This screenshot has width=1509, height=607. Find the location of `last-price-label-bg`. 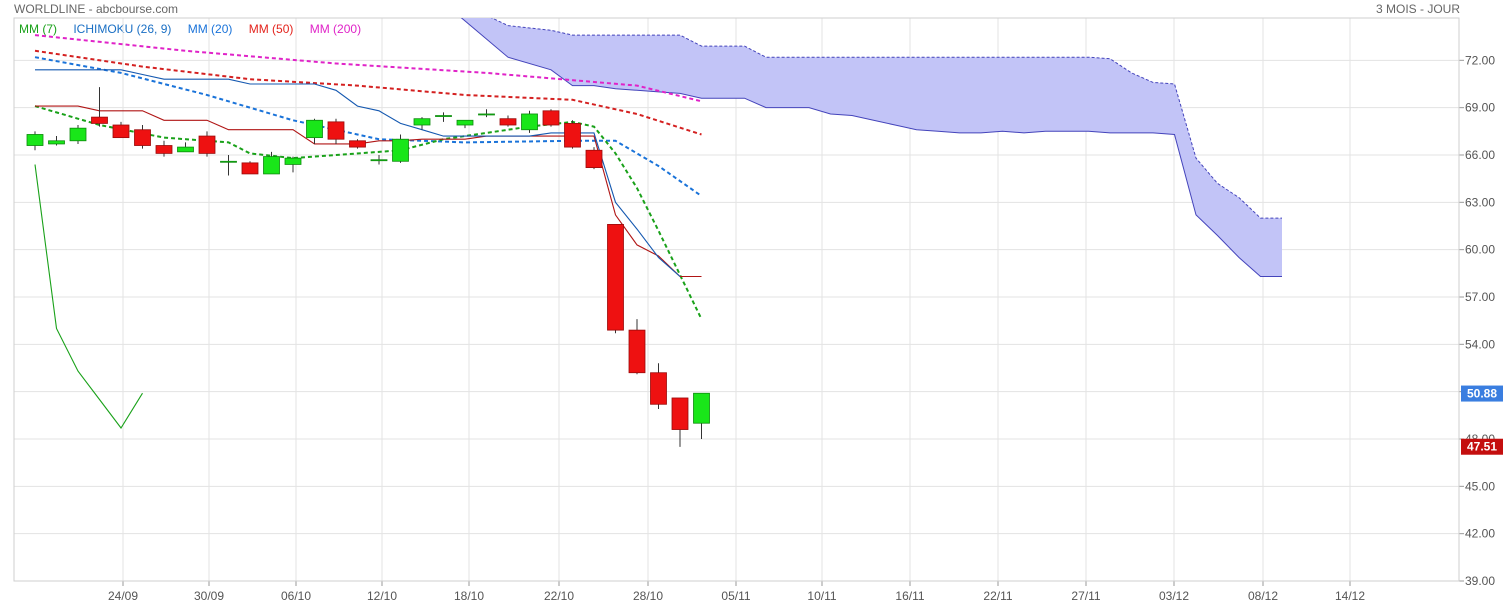

last-price-label-bg is located at coordinates (1482, 393).